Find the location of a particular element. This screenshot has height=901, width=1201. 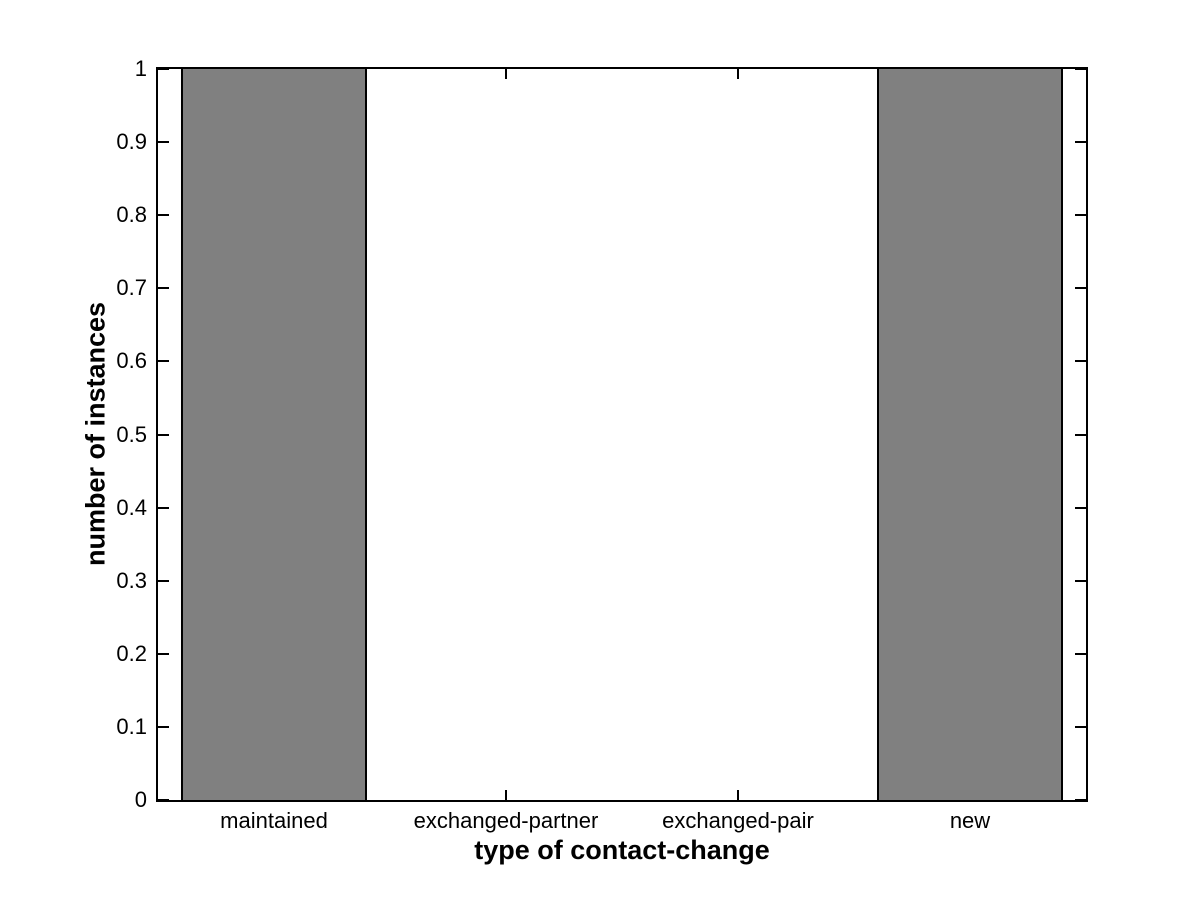

x-tick-label: exchanged-pair is located at coordinates (738, 820).